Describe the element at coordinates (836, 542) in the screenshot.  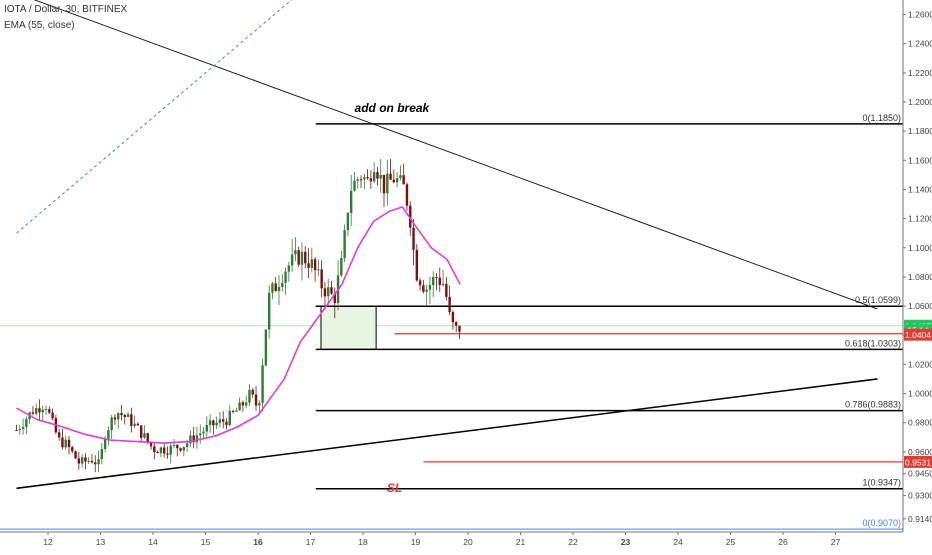
I see `x-tick-label: 27` at that location.